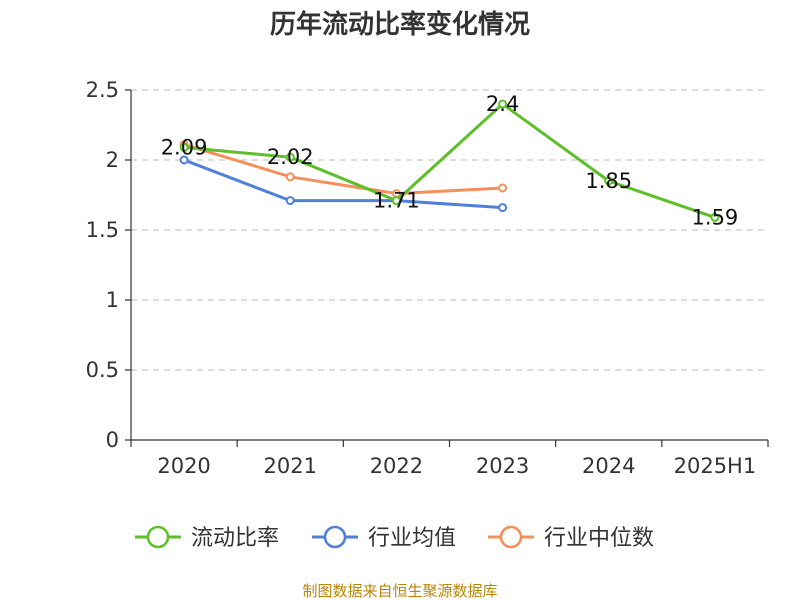 The image size is (800, 600). I want to click on y-tick-label: 2, so click(112, 160).